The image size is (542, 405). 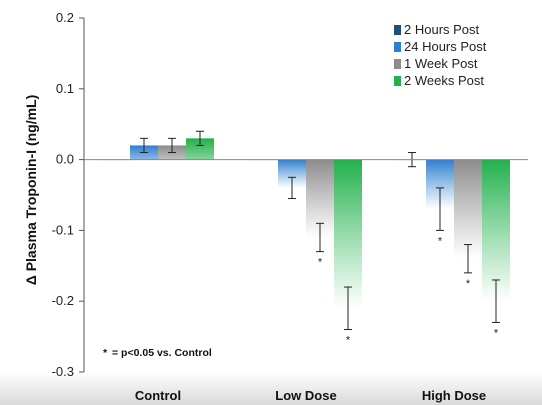 What do you see at coordinates (305, 395) in the screenshot?
I see `x-category-label: Low Dose` at bounding box center [305, 395].